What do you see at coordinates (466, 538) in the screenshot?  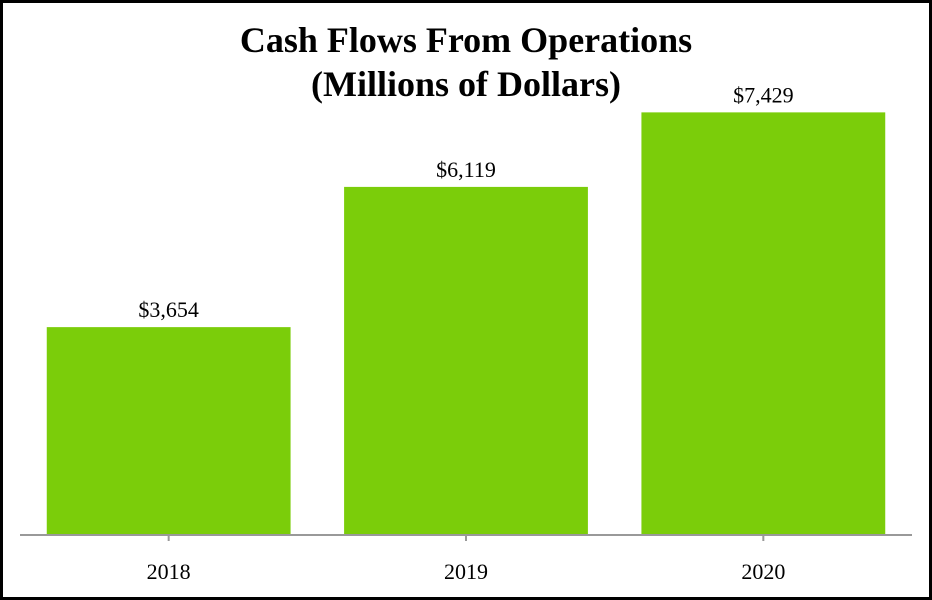 I see `x-ticks-group` at bounding box center [466, 538].